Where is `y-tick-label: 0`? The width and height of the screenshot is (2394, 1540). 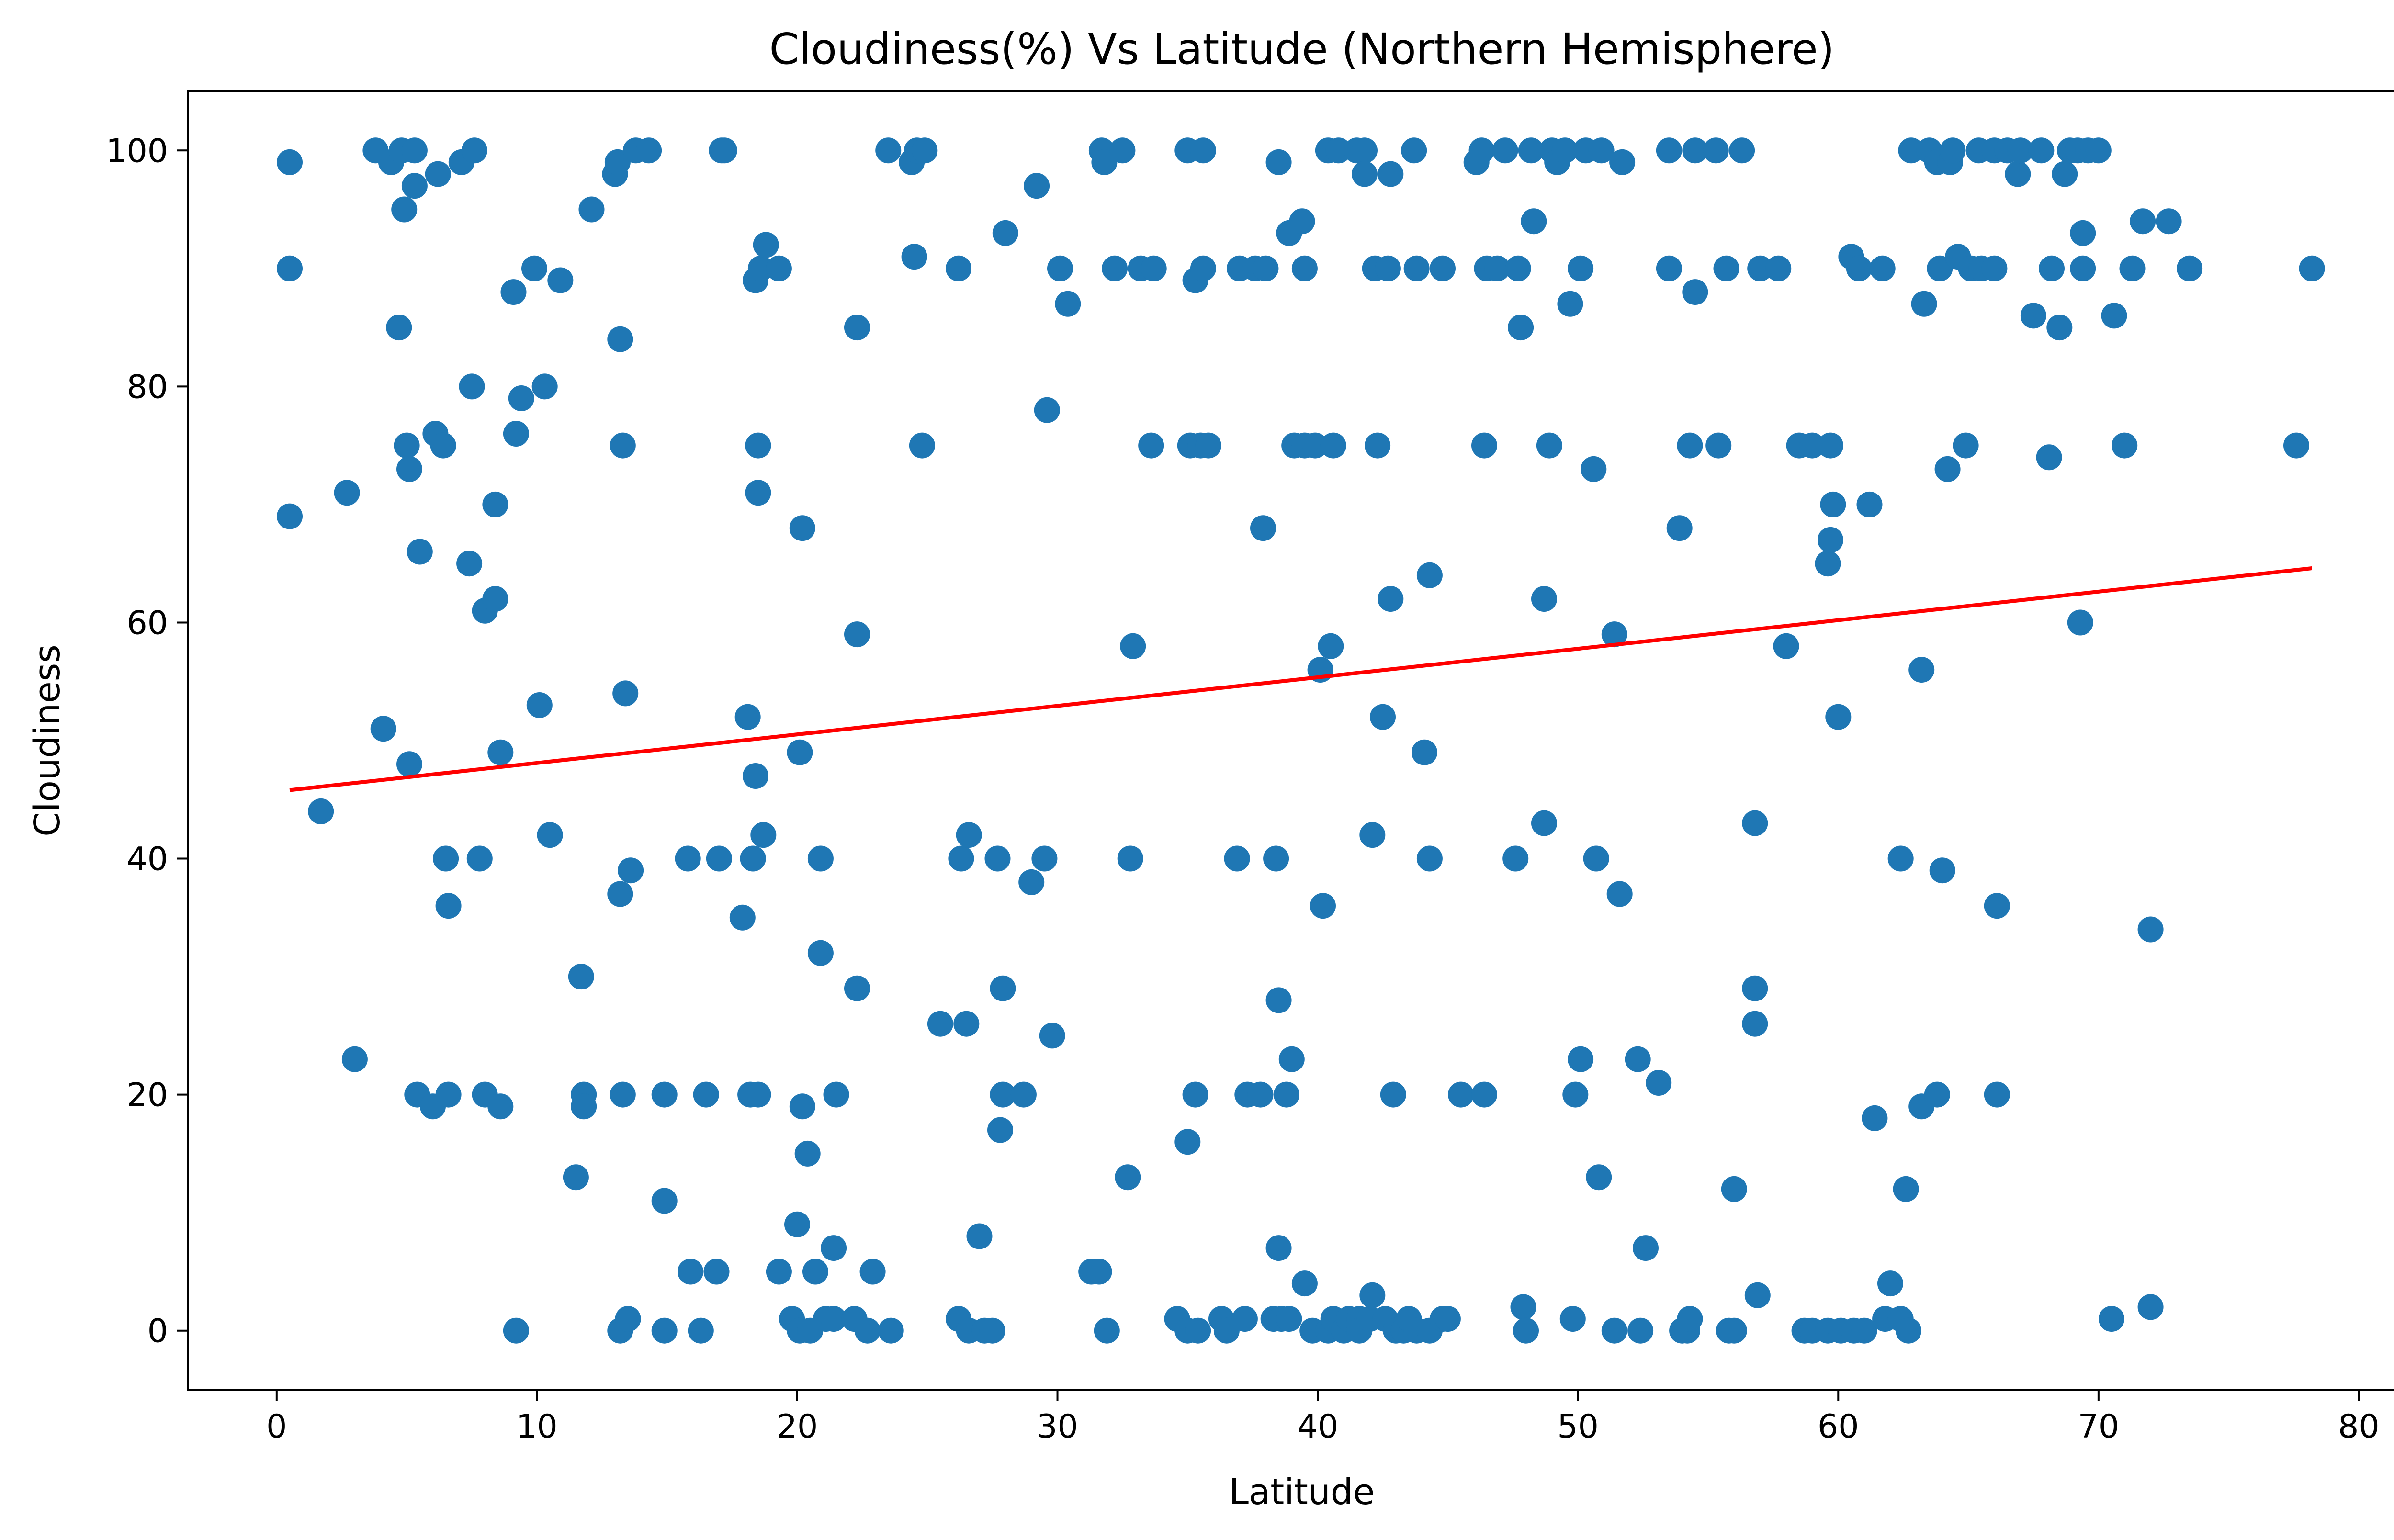
y-tick-label: 0 is located at coordinates (157, 1331).